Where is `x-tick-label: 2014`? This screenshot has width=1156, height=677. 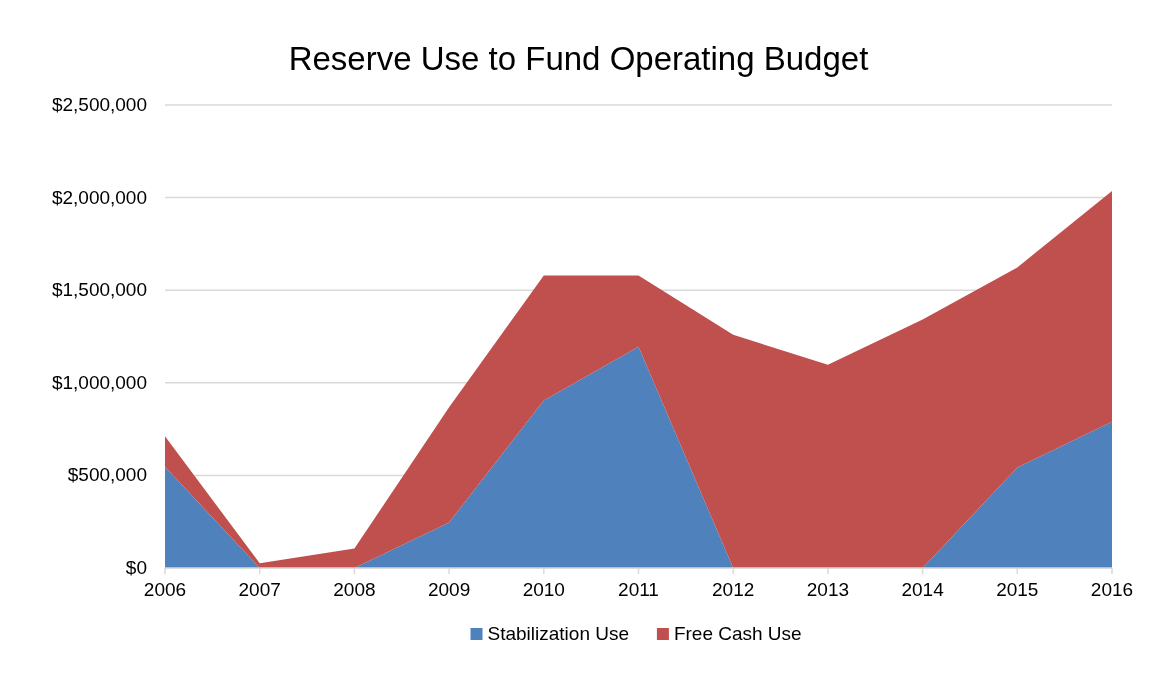
x-tick-label: 2014 is located at coordinates (923, 589).